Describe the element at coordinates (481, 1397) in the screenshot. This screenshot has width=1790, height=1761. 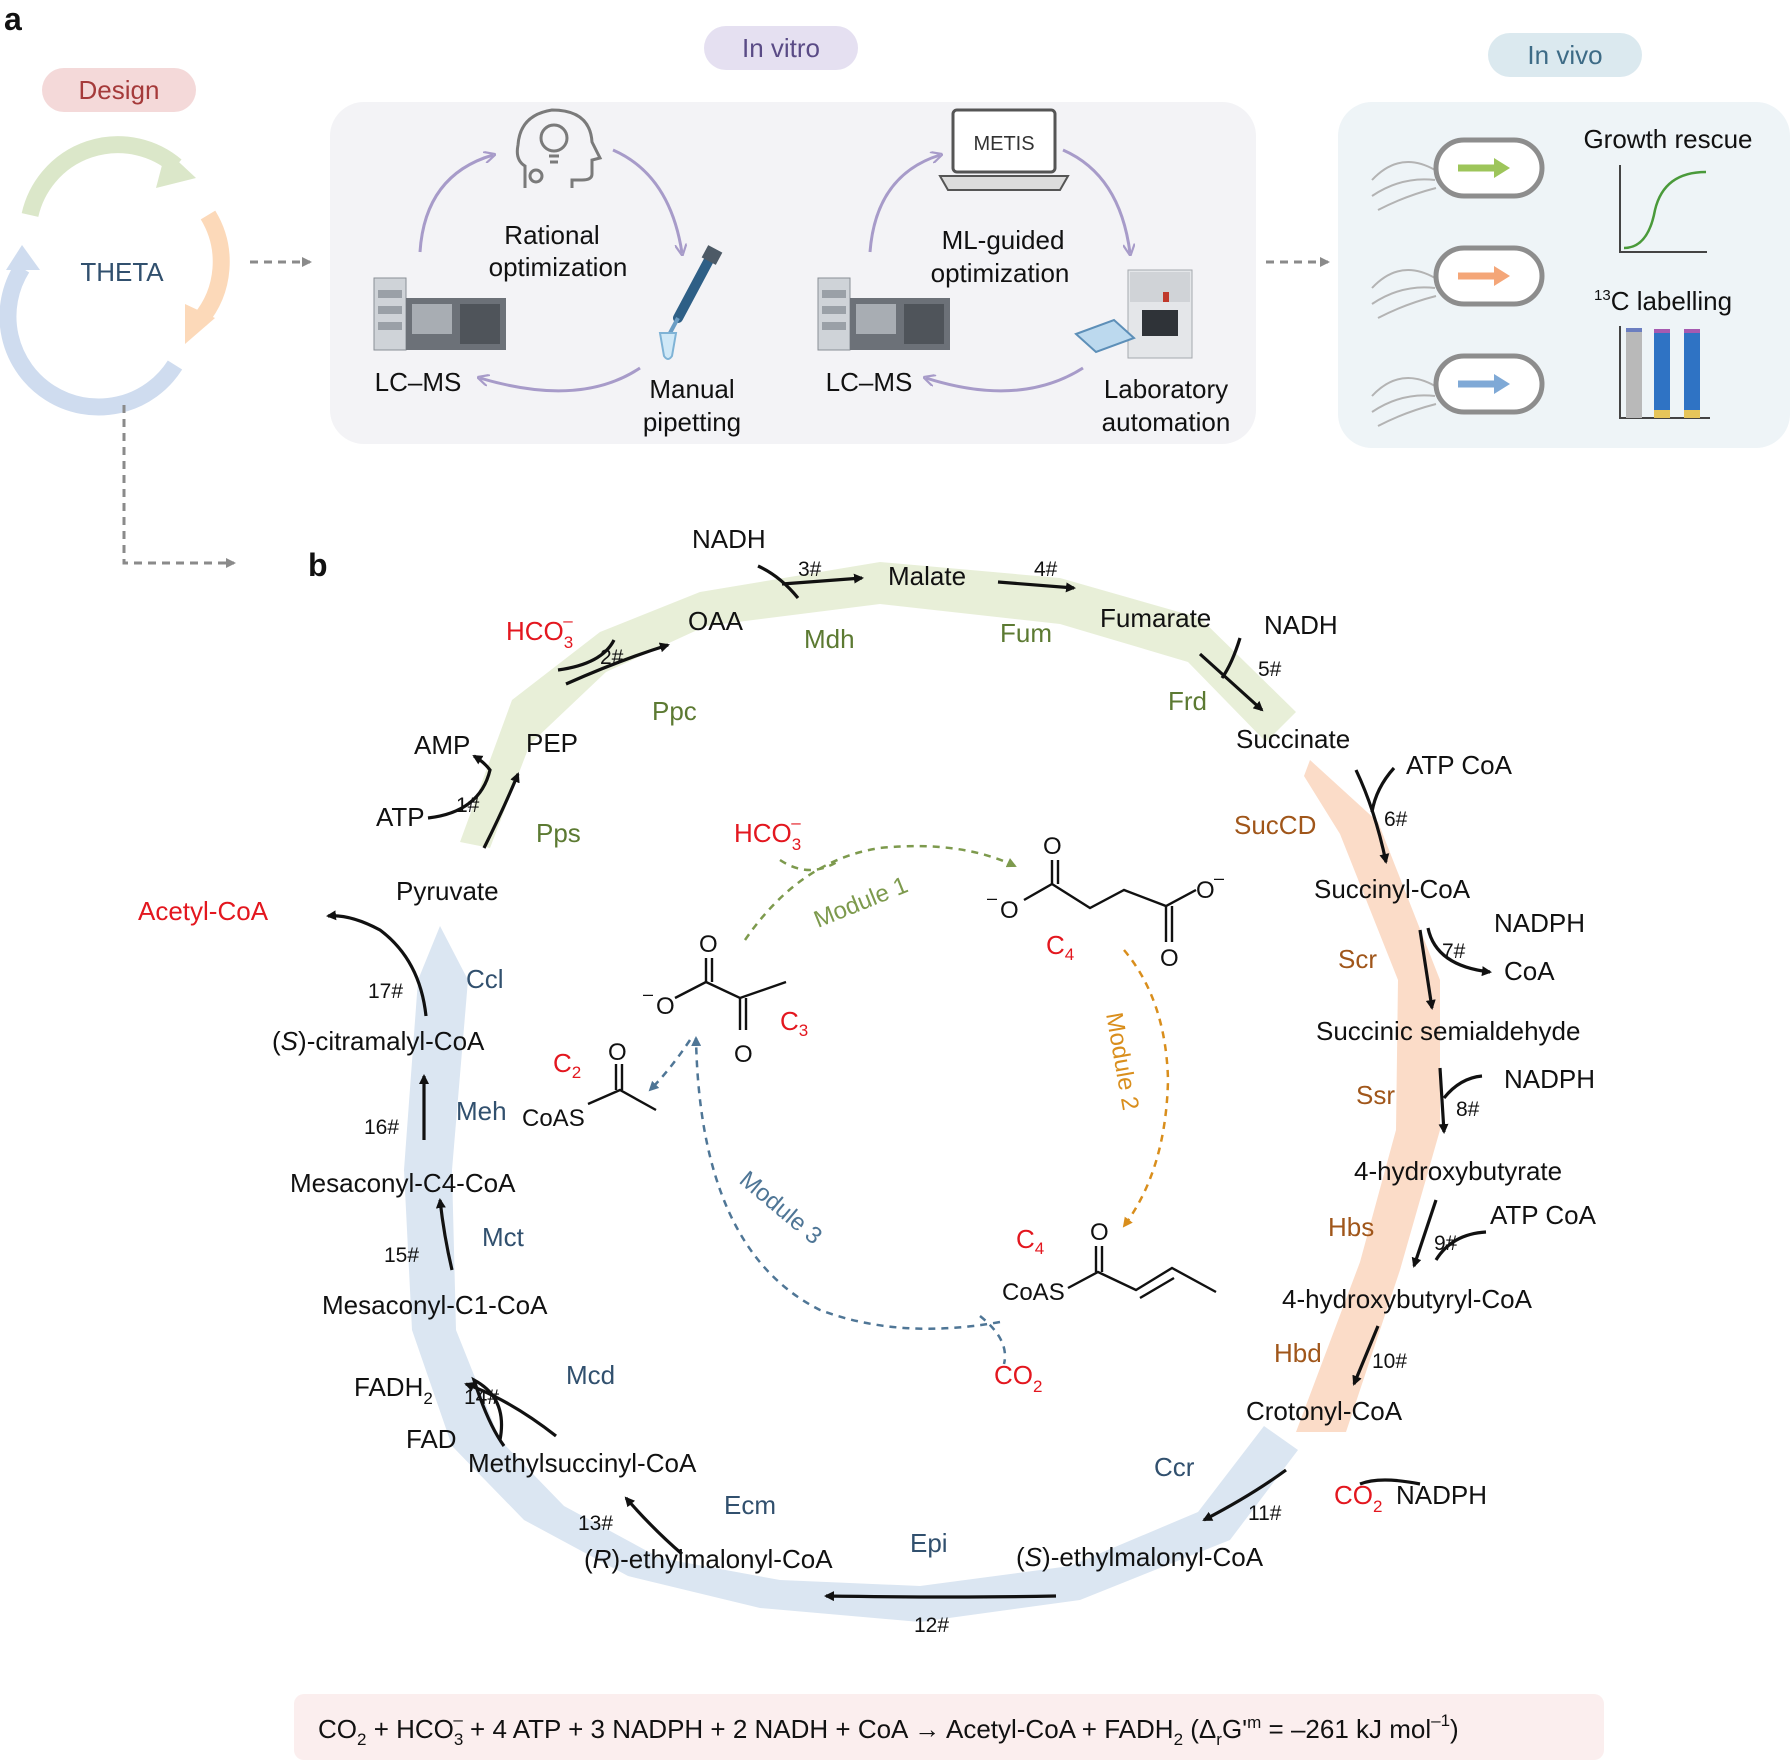
I see `step-14: 14#` at that location.